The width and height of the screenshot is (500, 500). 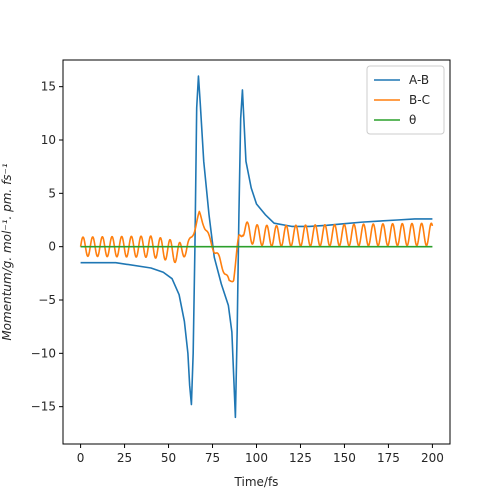 I want to click on x-tick-label: 100, so click(x=256, y=458).